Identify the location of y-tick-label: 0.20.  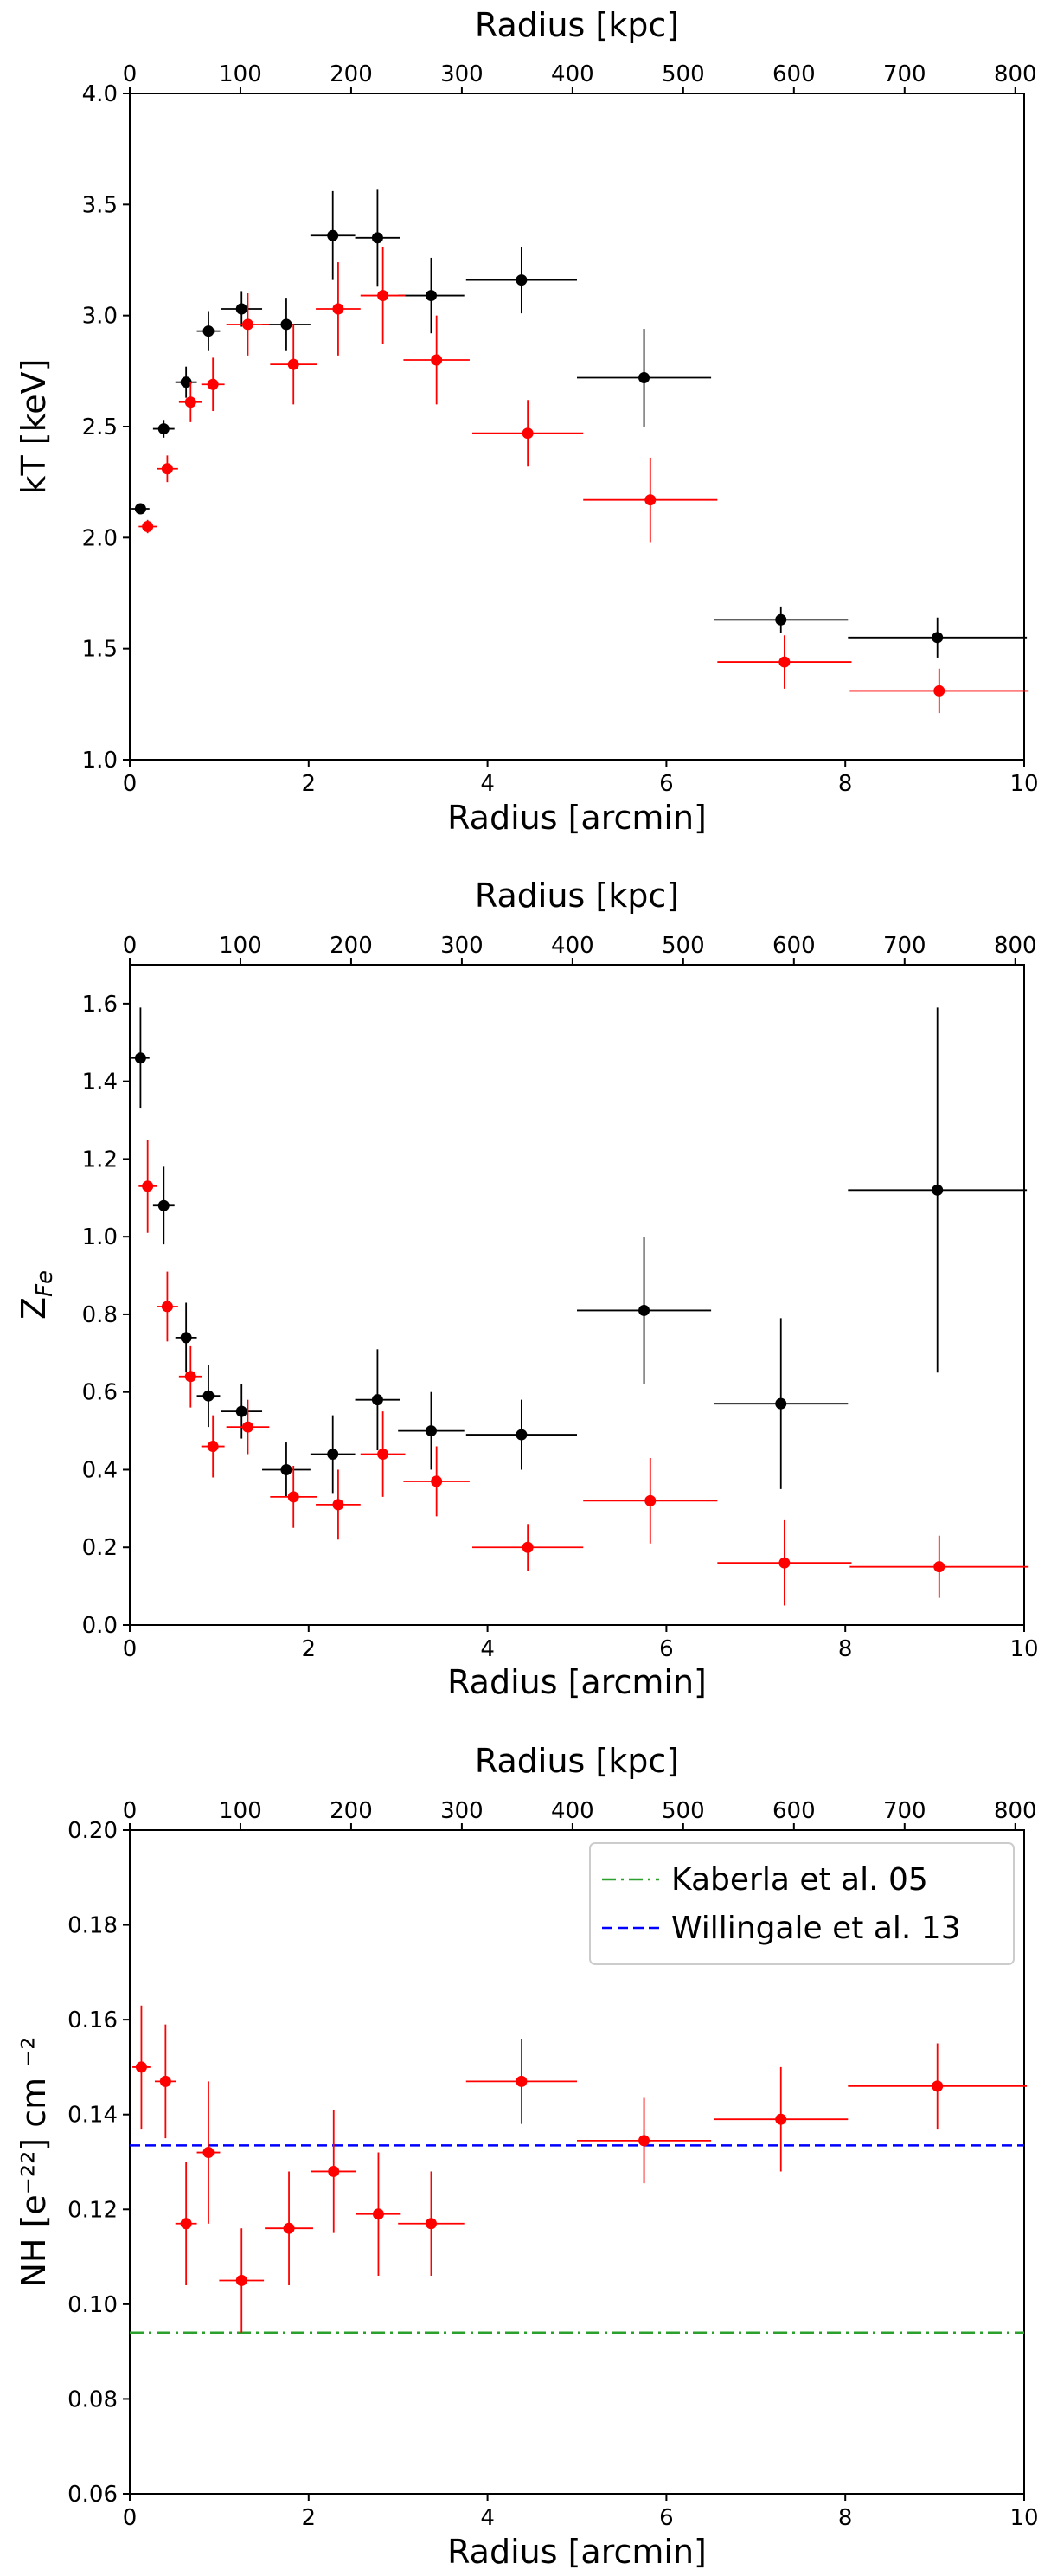
(93, 1831).